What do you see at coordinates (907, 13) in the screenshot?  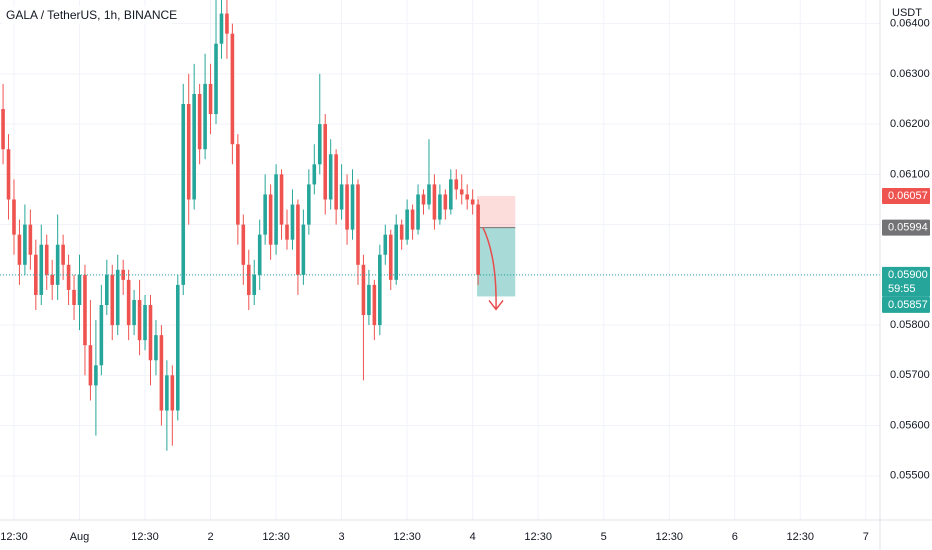 I see `y-axis-label: USDT` at bounding box center [907, 13].